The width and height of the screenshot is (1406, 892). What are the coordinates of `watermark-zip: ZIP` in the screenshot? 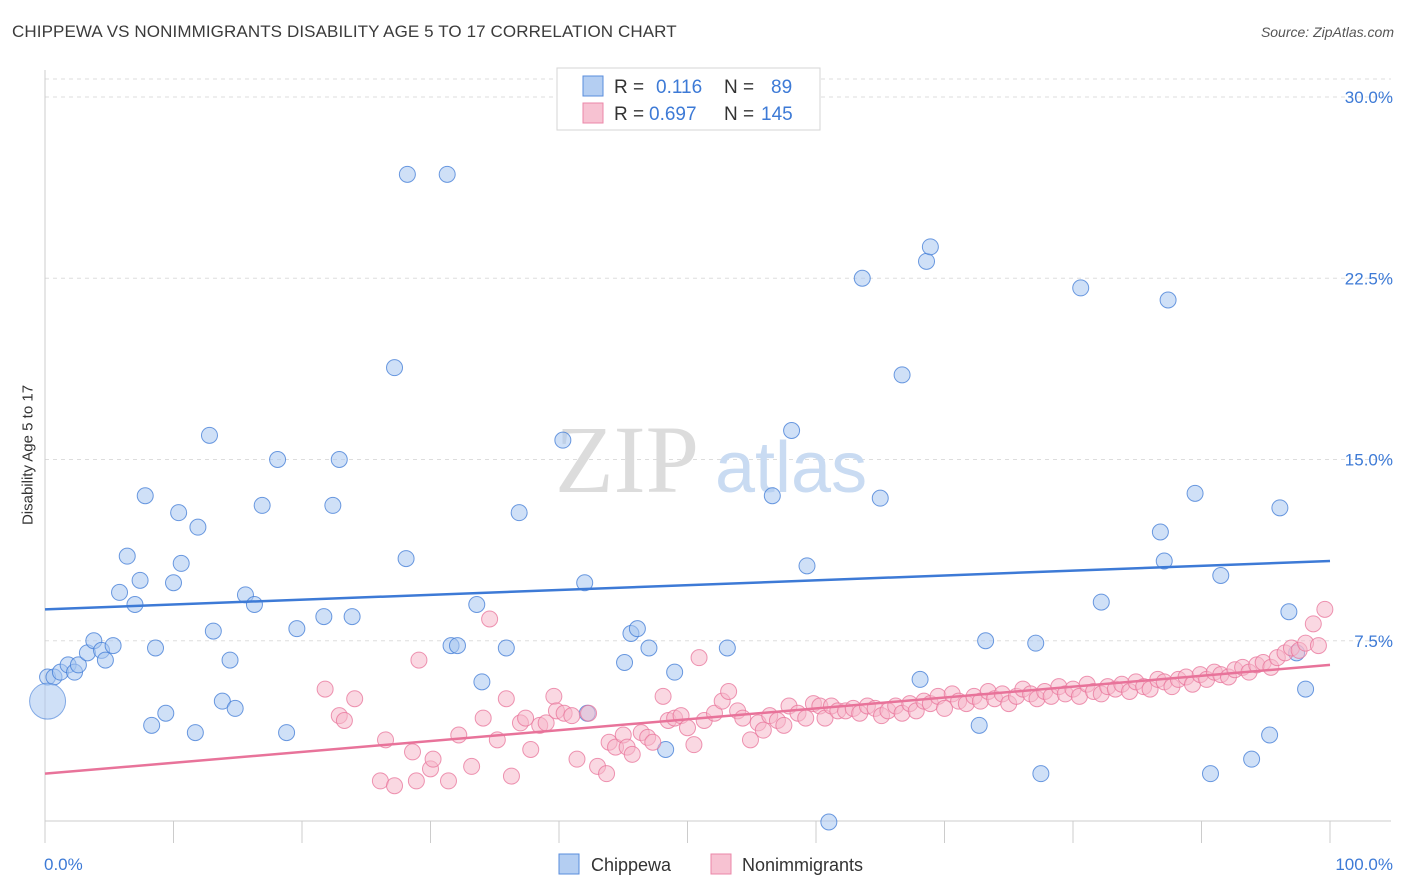 It's located at (627, 459).